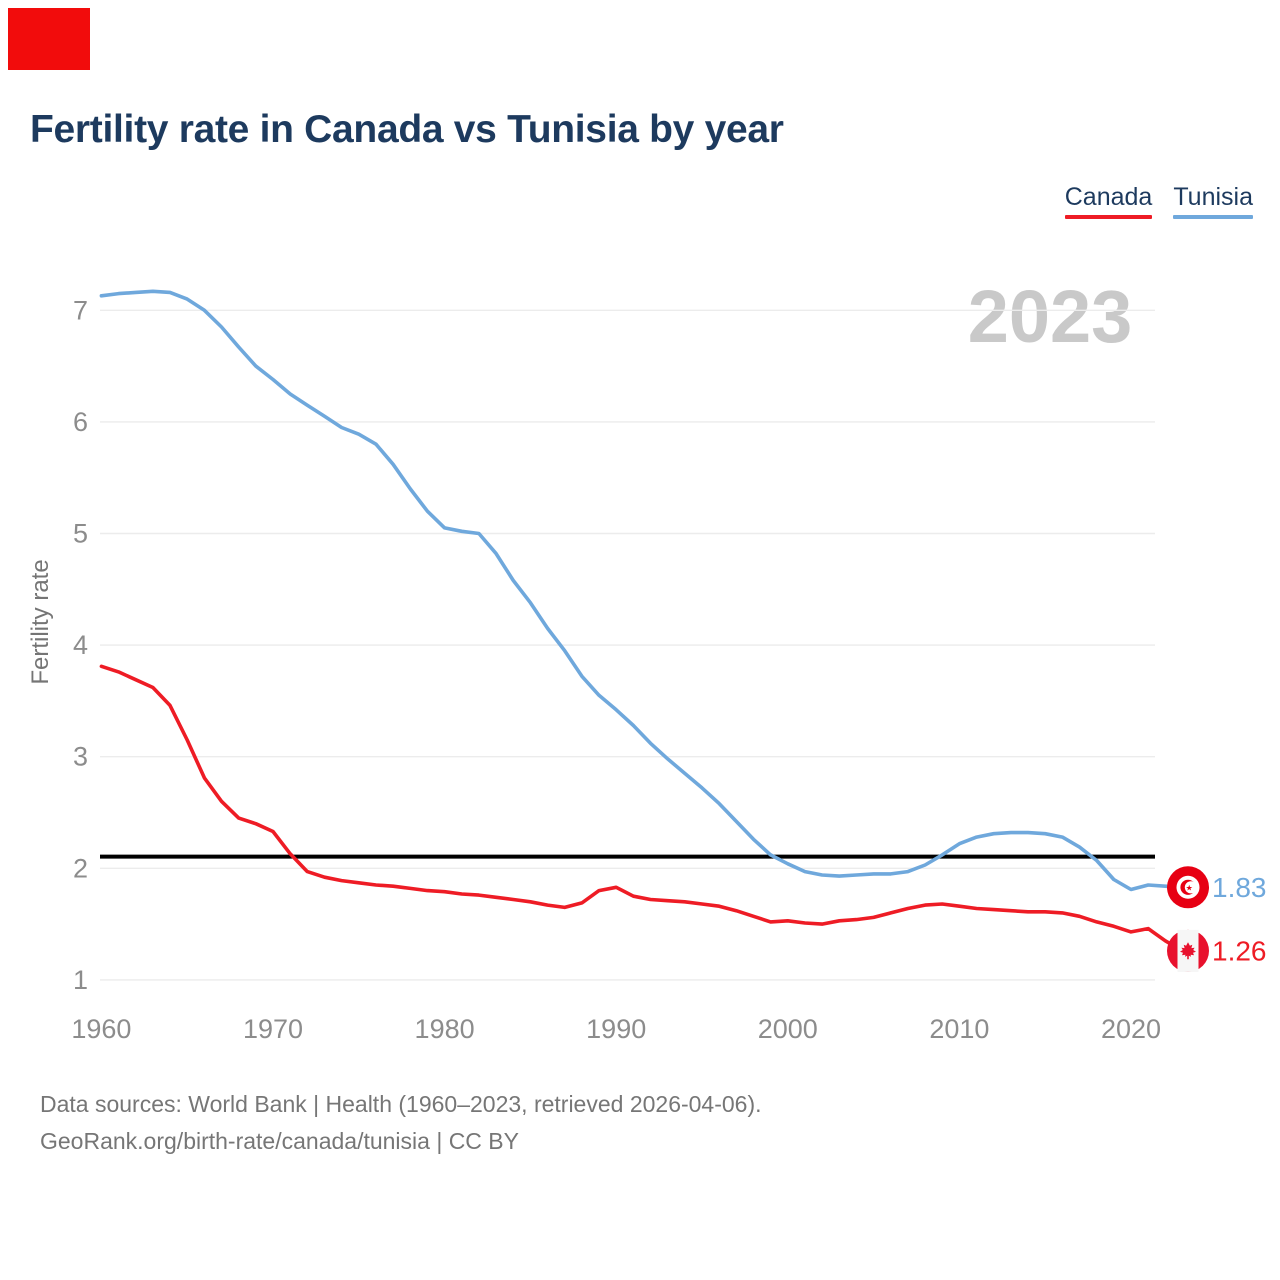 The width and height of the screenshot is (1280, 1280). Describe the element at coordinates (1108, 217) in the screenshot. I see `legend-underline-canada` at that location.